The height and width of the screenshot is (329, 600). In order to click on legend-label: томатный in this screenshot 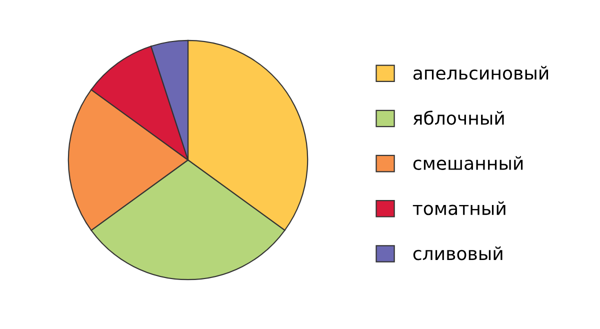, I will do `click(459, 208)`.